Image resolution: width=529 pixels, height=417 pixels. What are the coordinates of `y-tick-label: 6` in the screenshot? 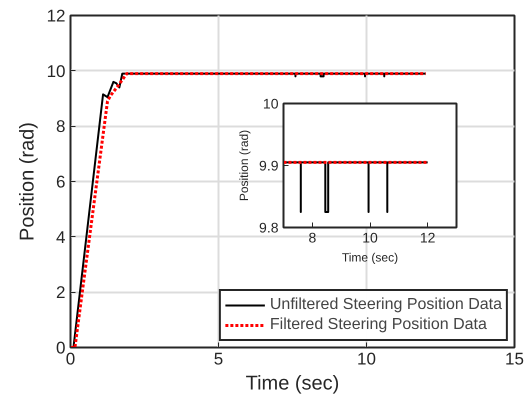 It's located at (61, 182).